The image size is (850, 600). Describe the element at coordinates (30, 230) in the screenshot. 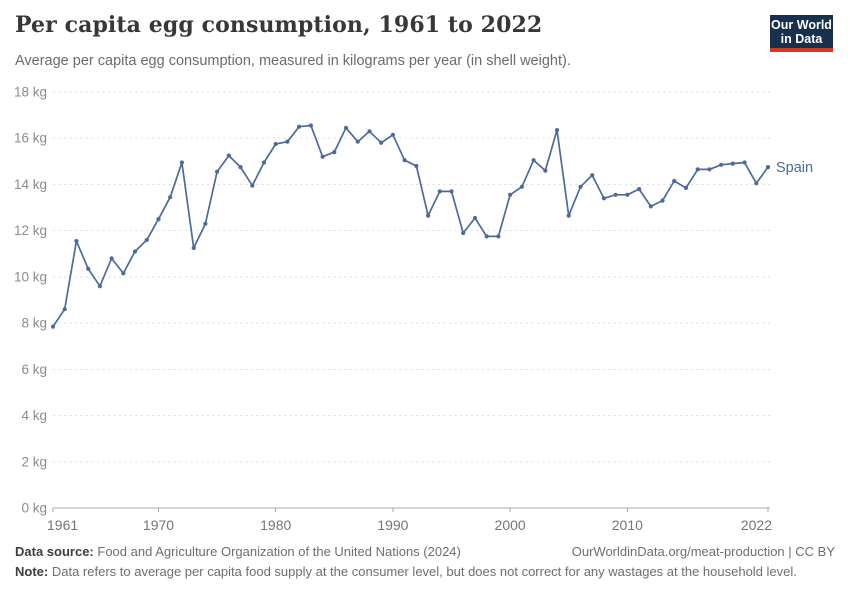

I see `y-tick-label: 12 kg` at that location.